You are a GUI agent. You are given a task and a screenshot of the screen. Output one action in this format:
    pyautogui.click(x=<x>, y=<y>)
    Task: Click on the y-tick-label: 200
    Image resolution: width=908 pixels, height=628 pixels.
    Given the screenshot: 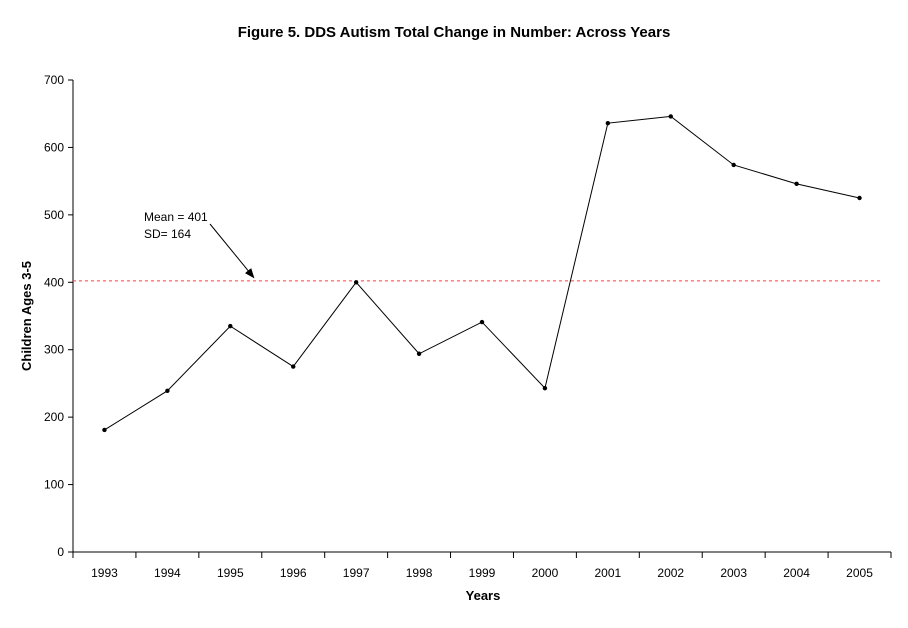 What is the action you would take?
    pyautogui.click(x=54, y=417)
    